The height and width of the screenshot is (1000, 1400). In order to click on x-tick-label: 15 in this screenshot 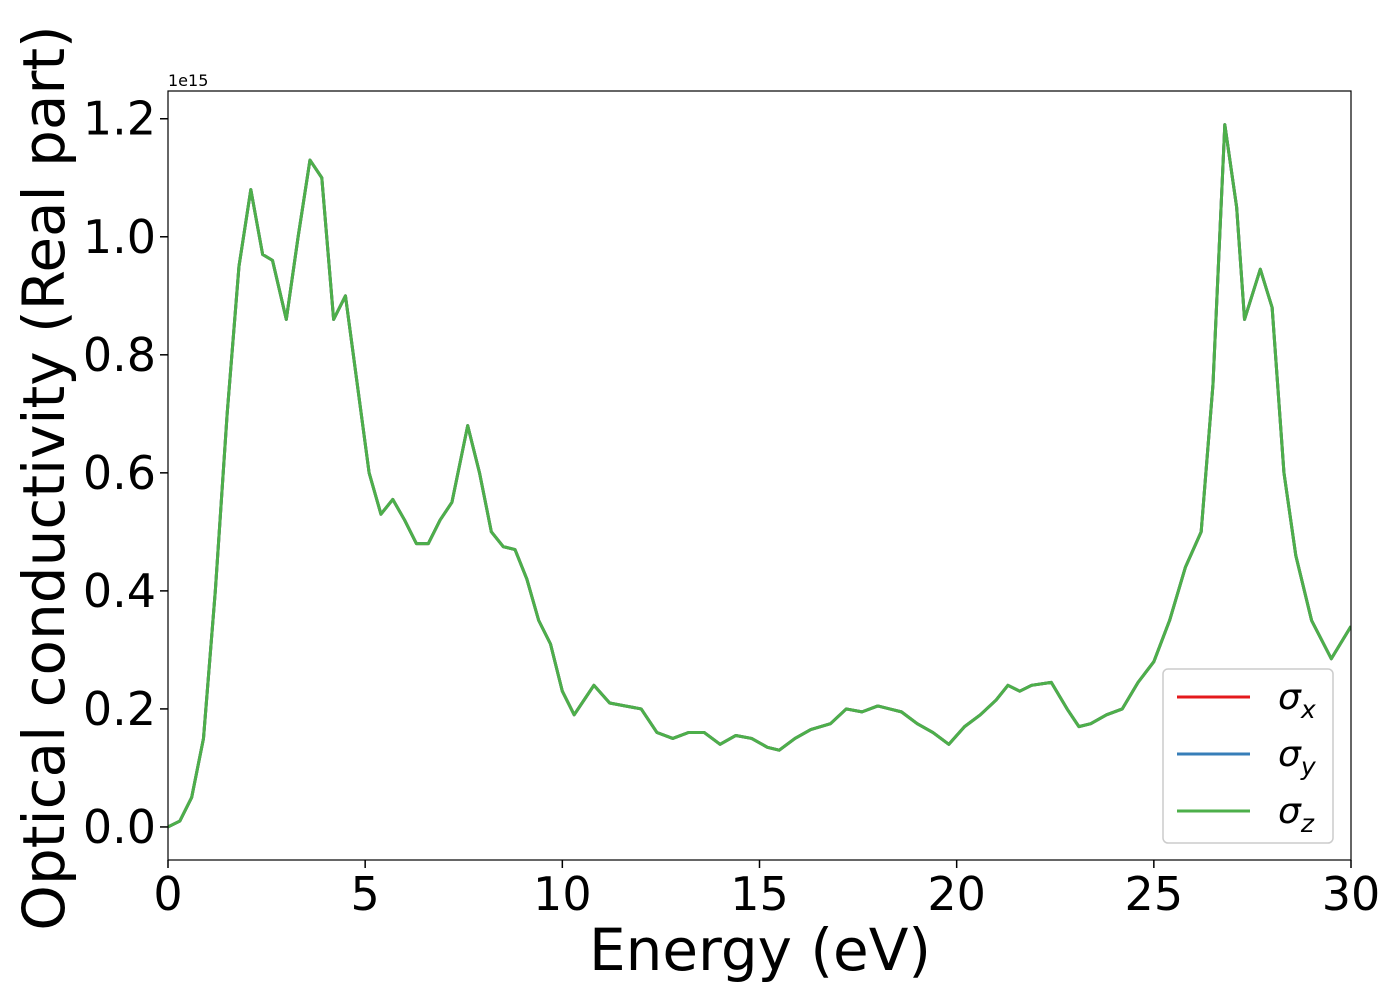, I will do `click(759, 894)`.